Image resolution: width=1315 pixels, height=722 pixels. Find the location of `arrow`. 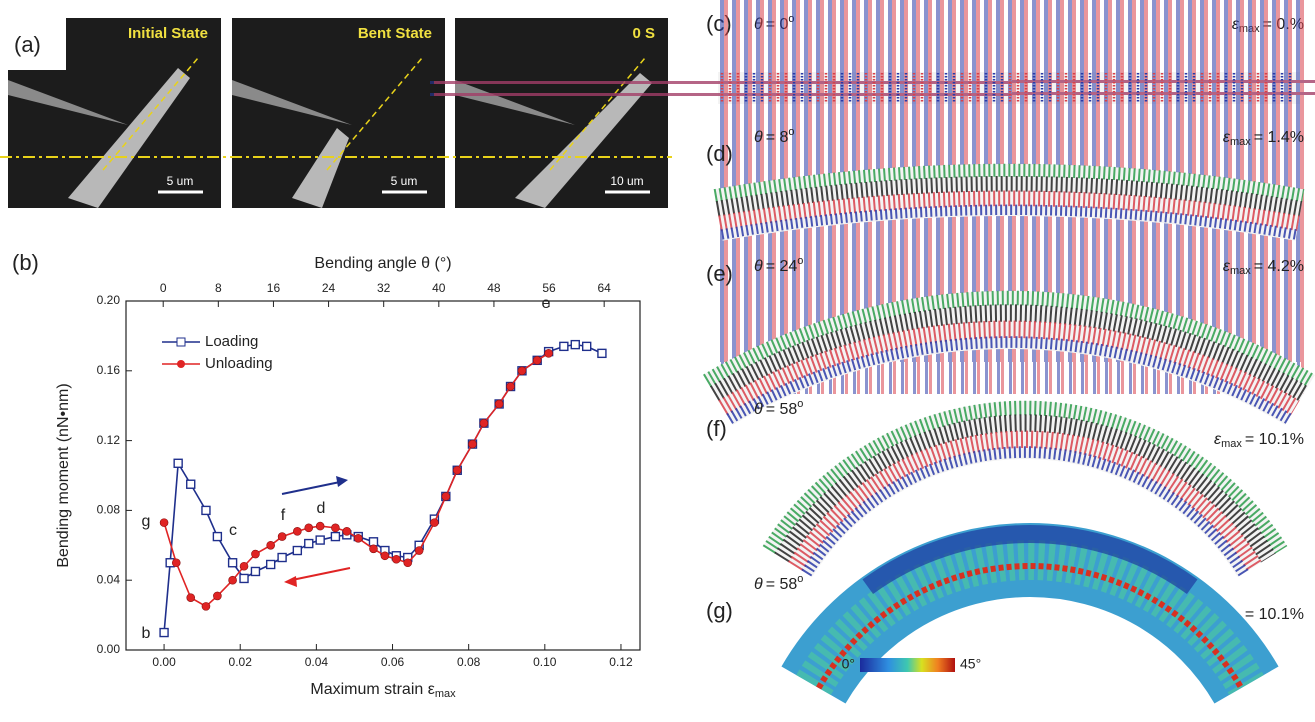

arrow is located at coordinates (321, 574).